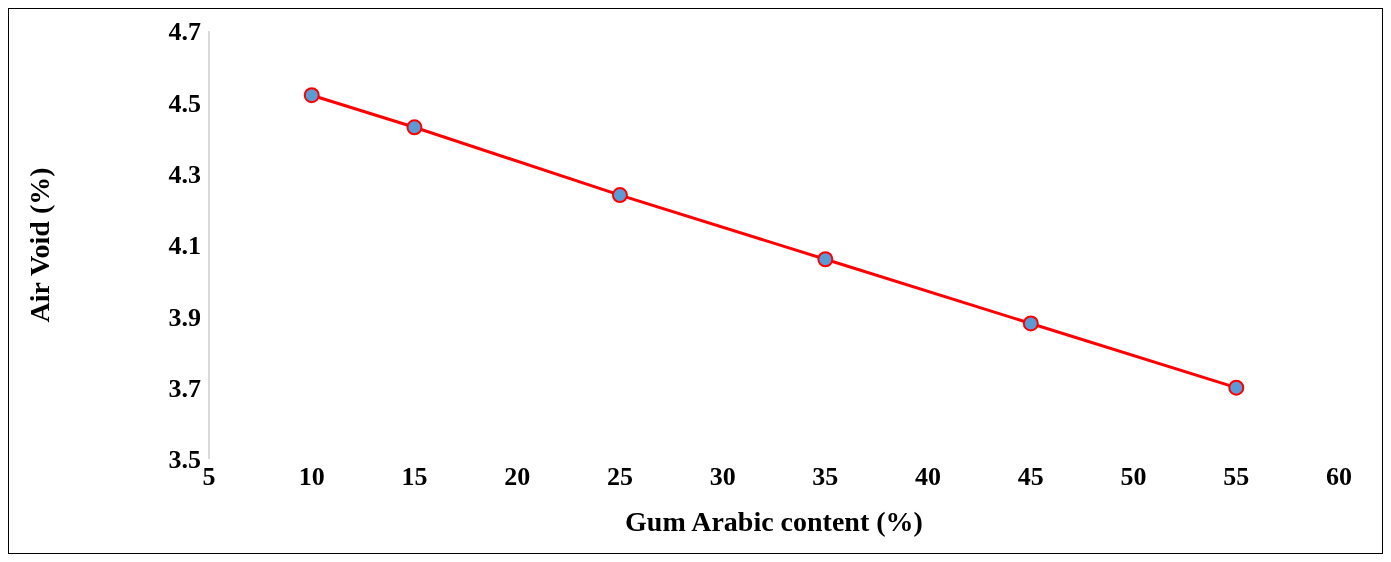 This screenshot has width=1391, height=562. I want to click on x-tick-label: 30, so click(722, 477).